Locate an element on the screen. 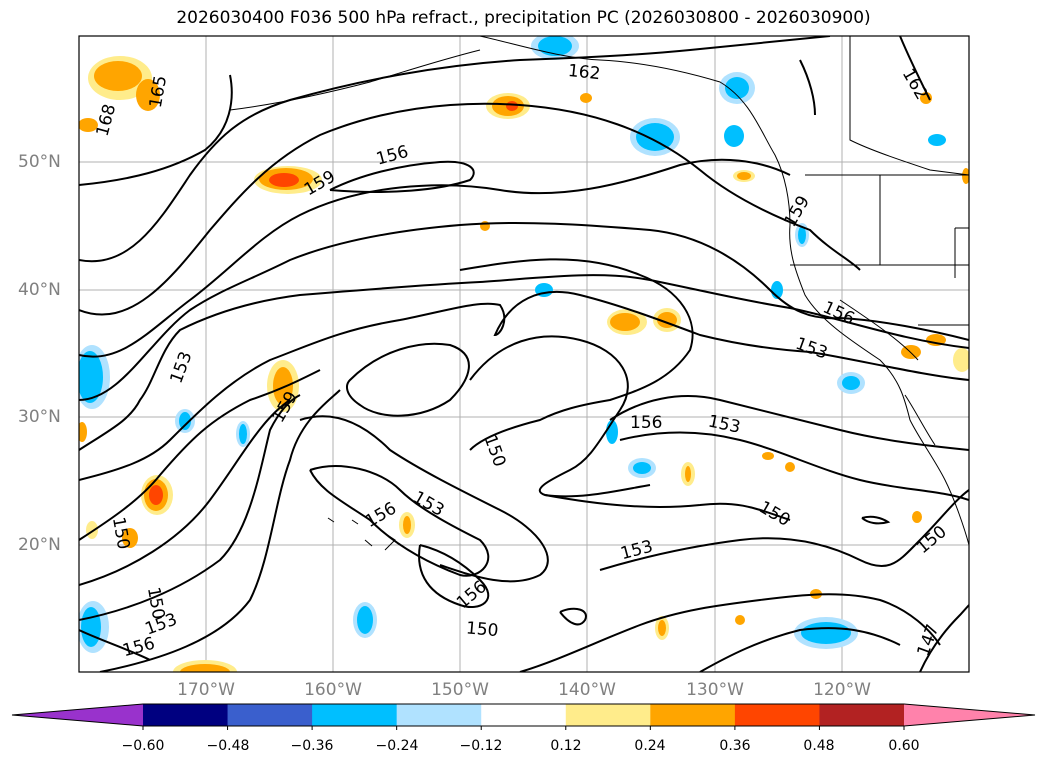 This screenshot has width=1047, height=765. lat-label: 20°N is located at coordinates (39, 545).